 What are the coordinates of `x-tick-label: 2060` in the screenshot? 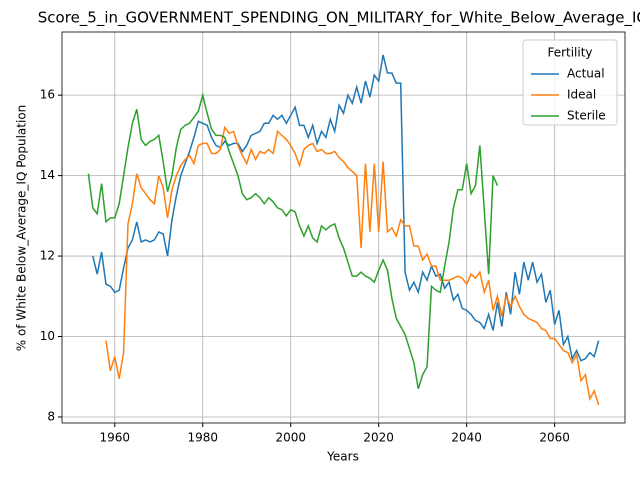 It's located at (554, 438).